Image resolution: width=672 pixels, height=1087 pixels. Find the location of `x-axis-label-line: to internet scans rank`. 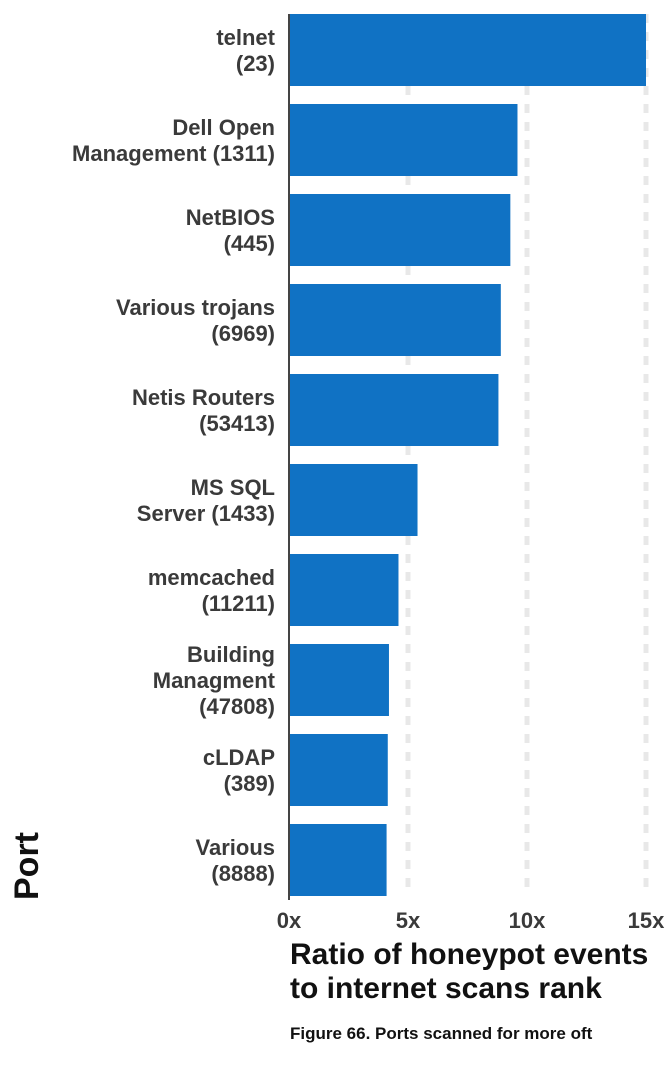

x-axis-label-line: to internet scans rank is located at coordinates (446, 988).